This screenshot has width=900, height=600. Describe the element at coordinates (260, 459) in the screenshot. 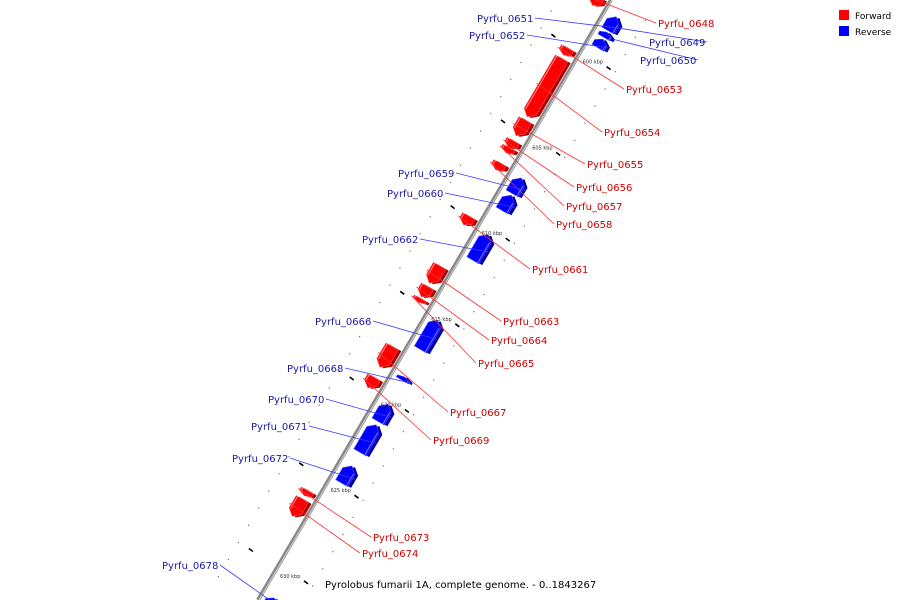

I see `gene-label: Pyrfu_0672` at that location.